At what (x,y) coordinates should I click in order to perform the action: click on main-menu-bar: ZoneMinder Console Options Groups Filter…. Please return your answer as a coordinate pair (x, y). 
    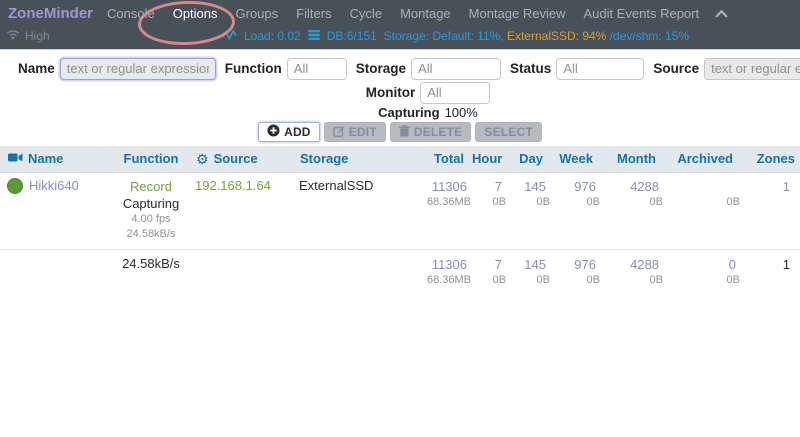
    Looking at the image, I should click on (400, 13).